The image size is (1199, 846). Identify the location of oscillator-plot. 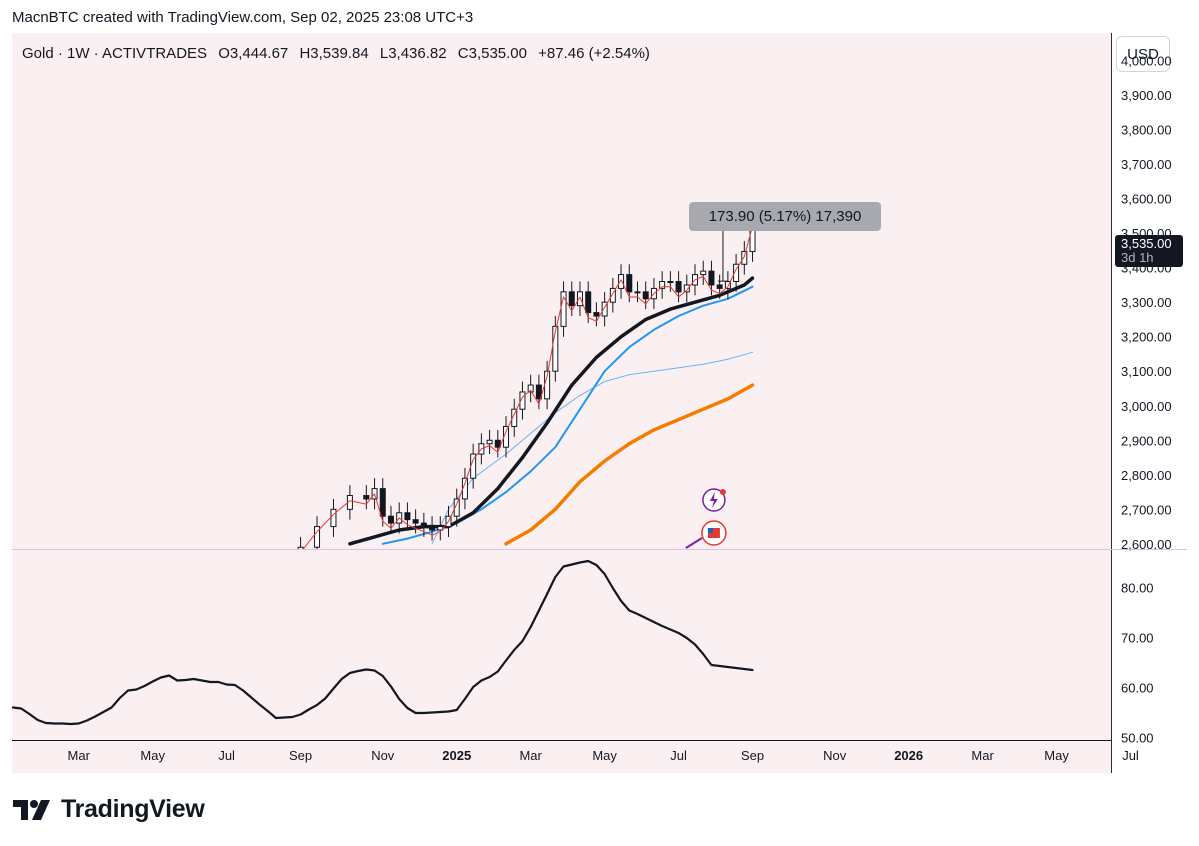
(382, 642).